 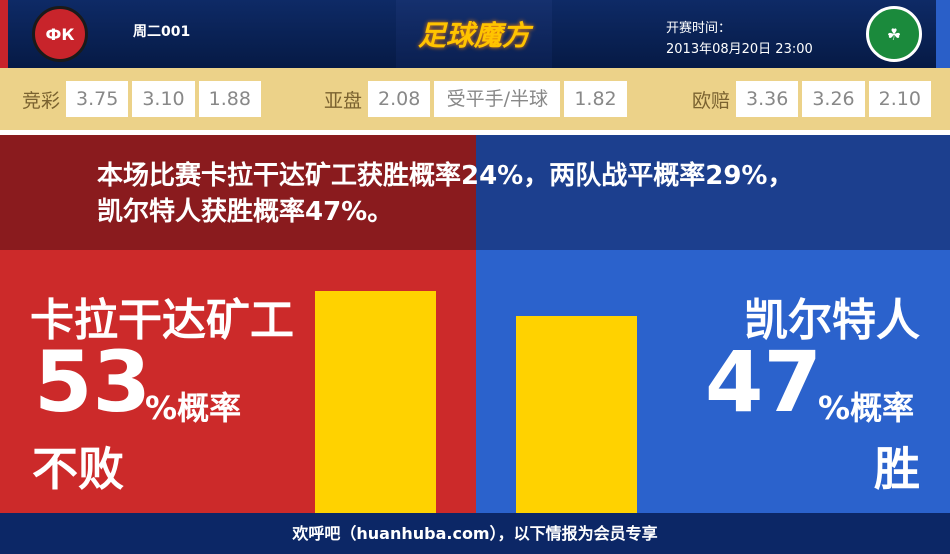 I want to click on brand-logo-text: 足球魔方, so click(x=473, y=35).